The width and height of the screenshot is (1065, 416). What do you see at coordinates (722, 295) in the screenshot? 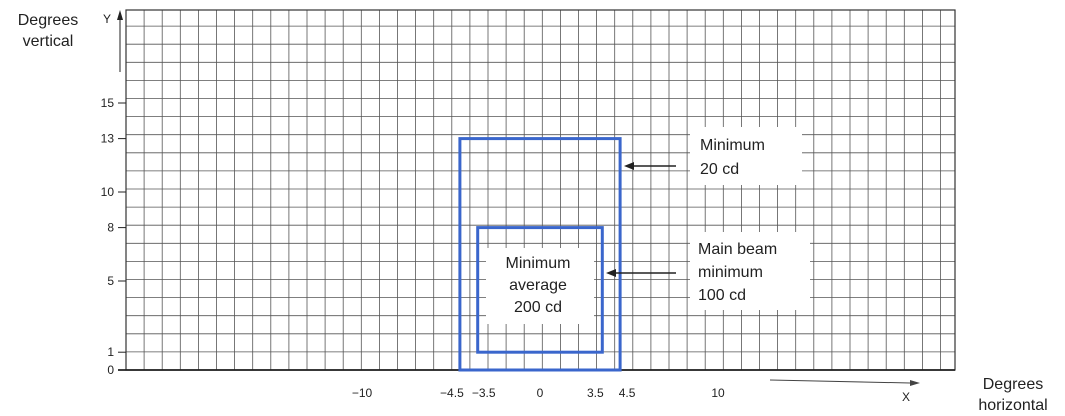
I see `inner-callout-line3: 100 cd` at bounding box center [722, 295].